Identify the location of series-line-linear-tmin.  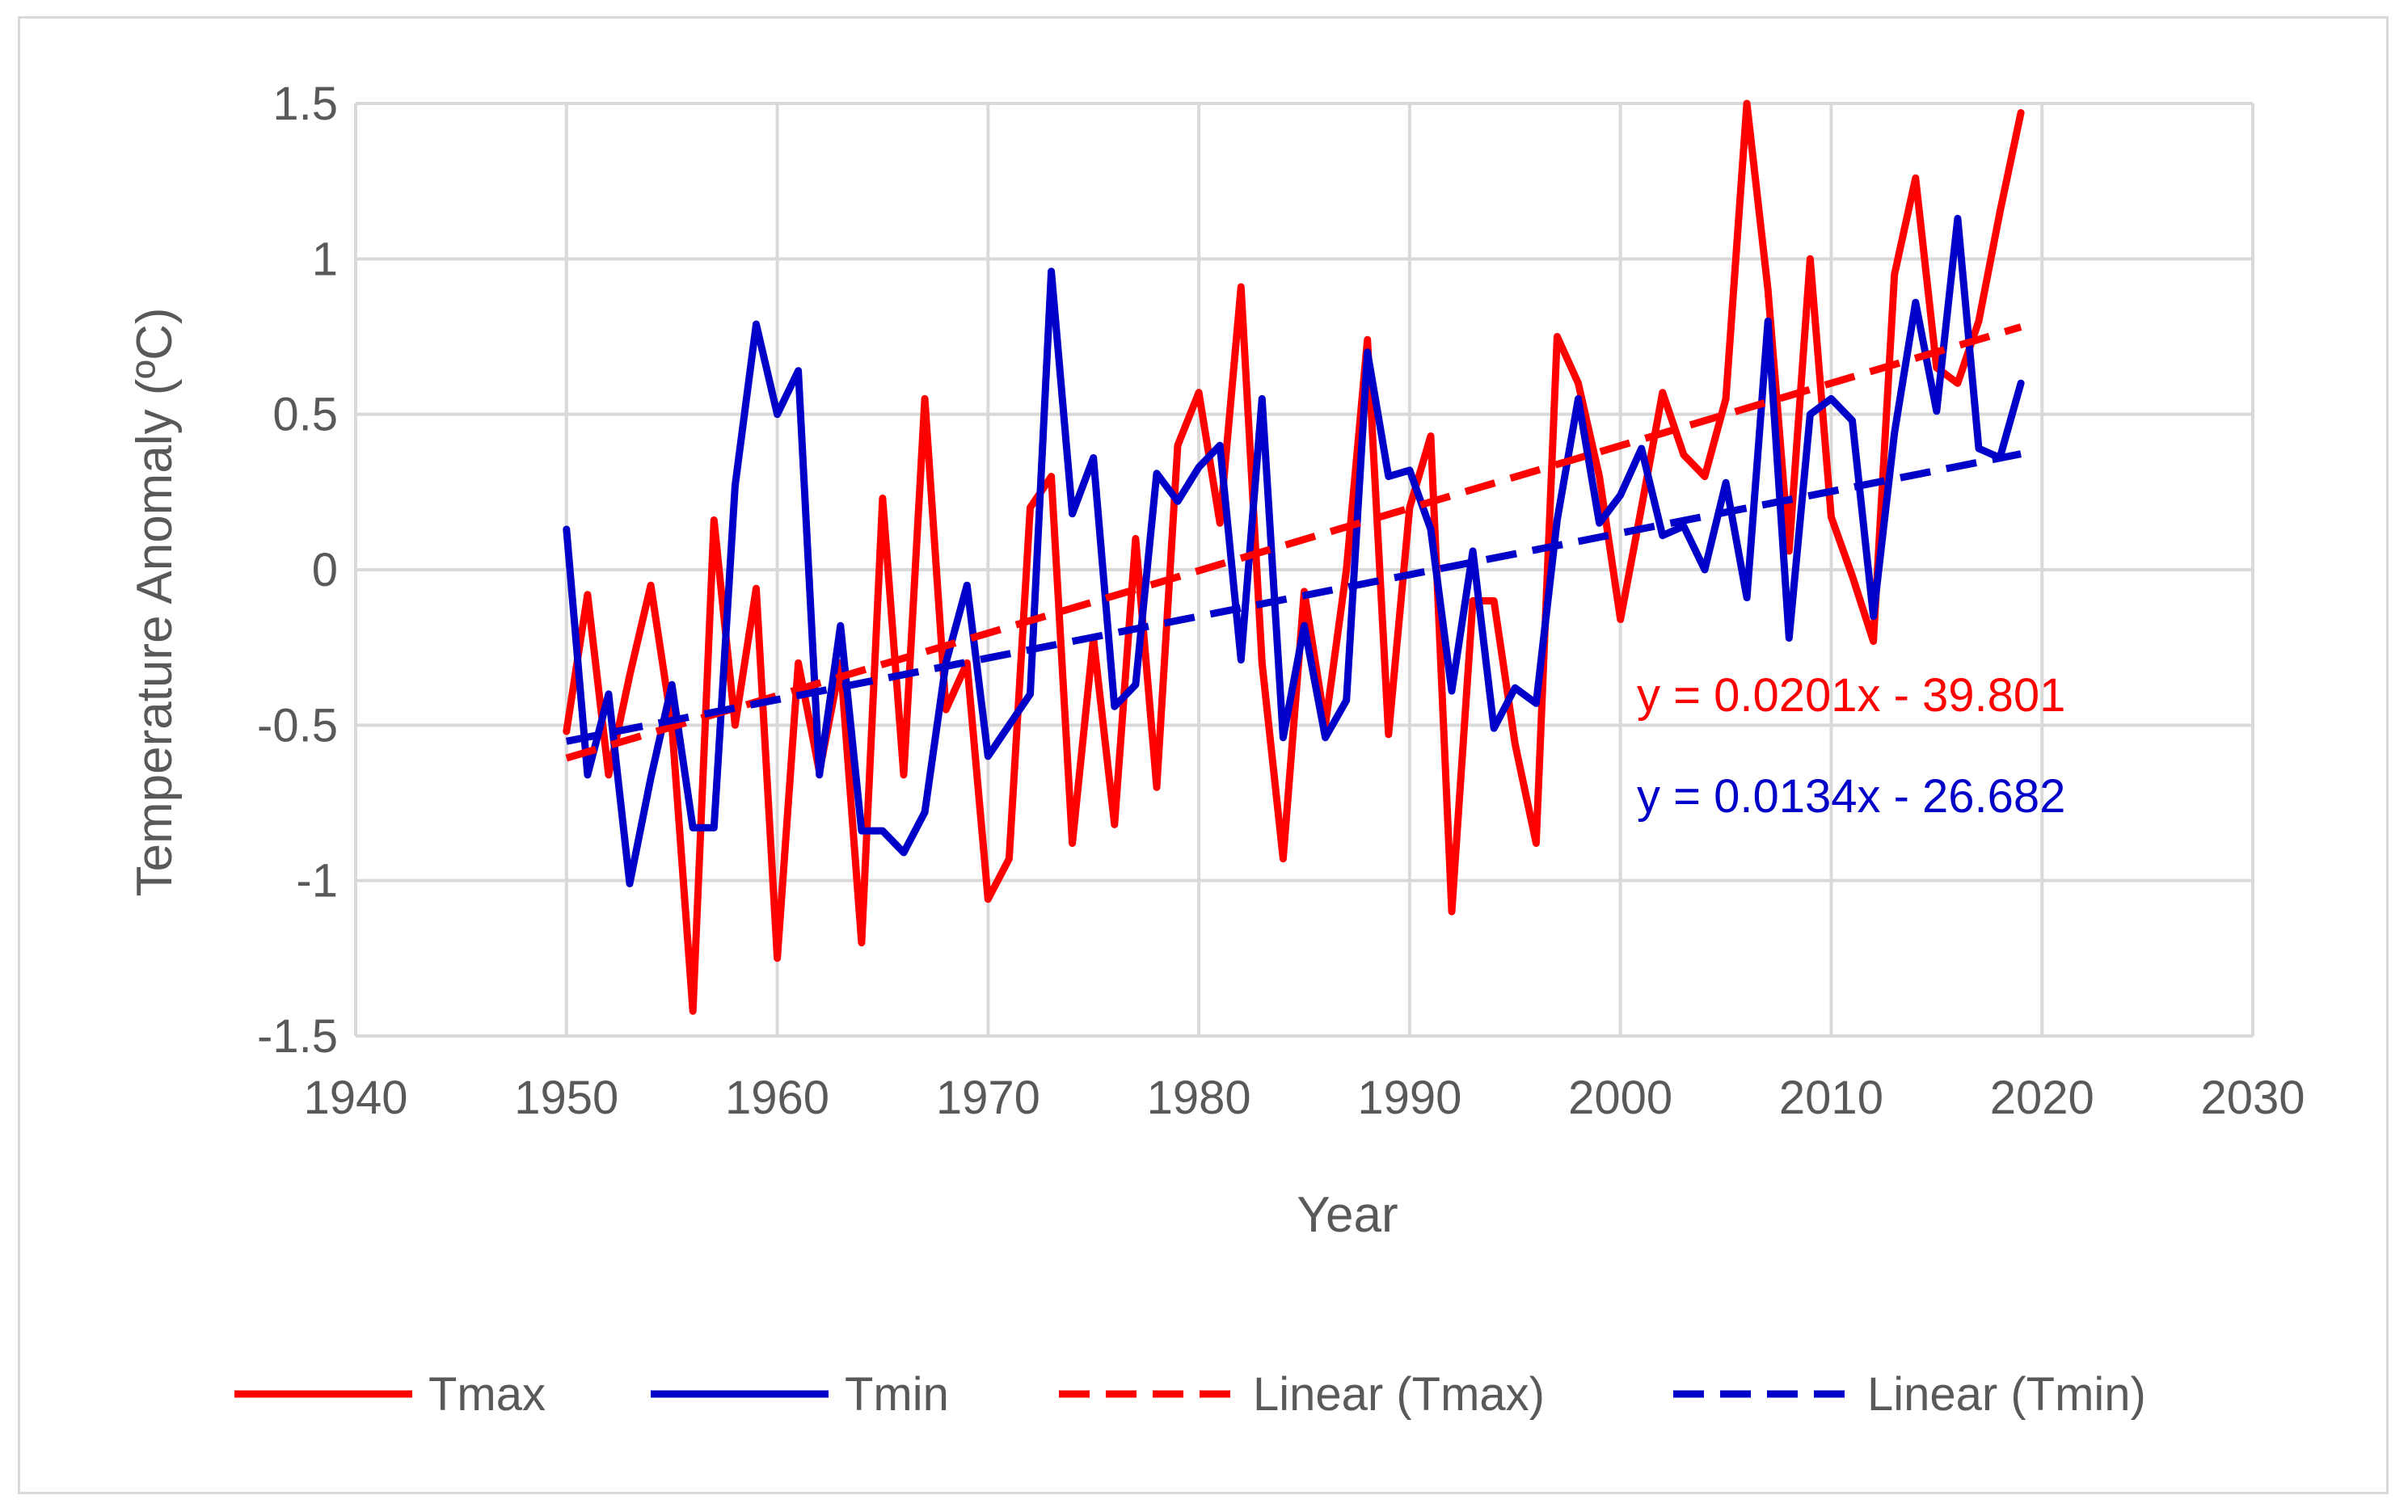
(1293, 597).